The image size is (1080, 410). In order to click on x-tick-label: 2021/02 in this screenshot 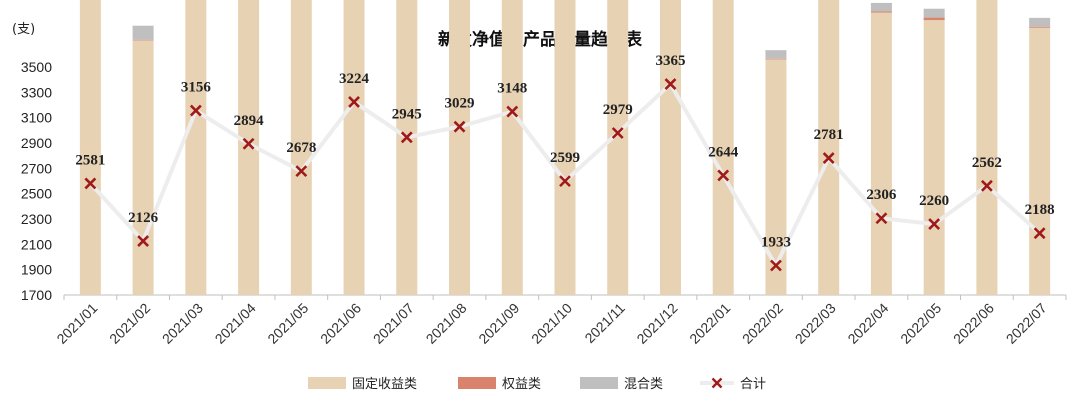, I will do `click(129, 323)`.